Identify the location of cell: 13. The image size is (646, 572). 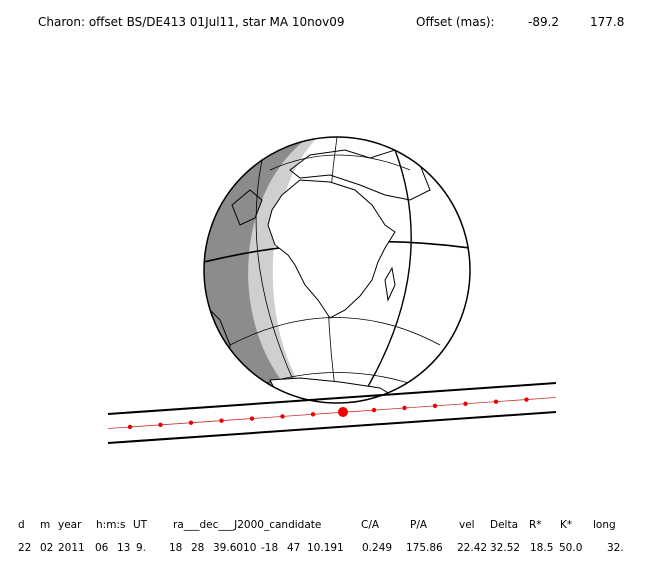
(123, 548).